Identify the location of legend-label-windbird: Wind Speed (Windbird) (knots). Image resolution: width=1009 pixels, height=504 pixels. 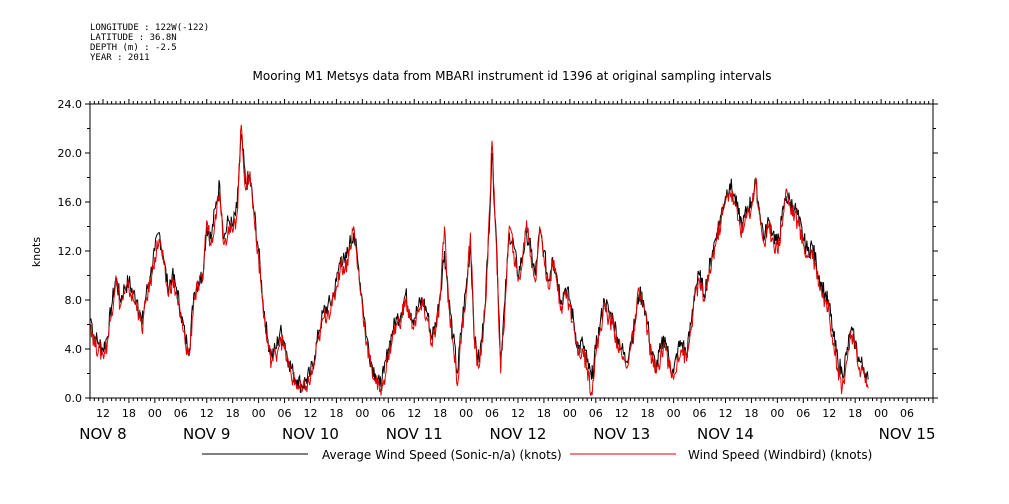
(780, 455).